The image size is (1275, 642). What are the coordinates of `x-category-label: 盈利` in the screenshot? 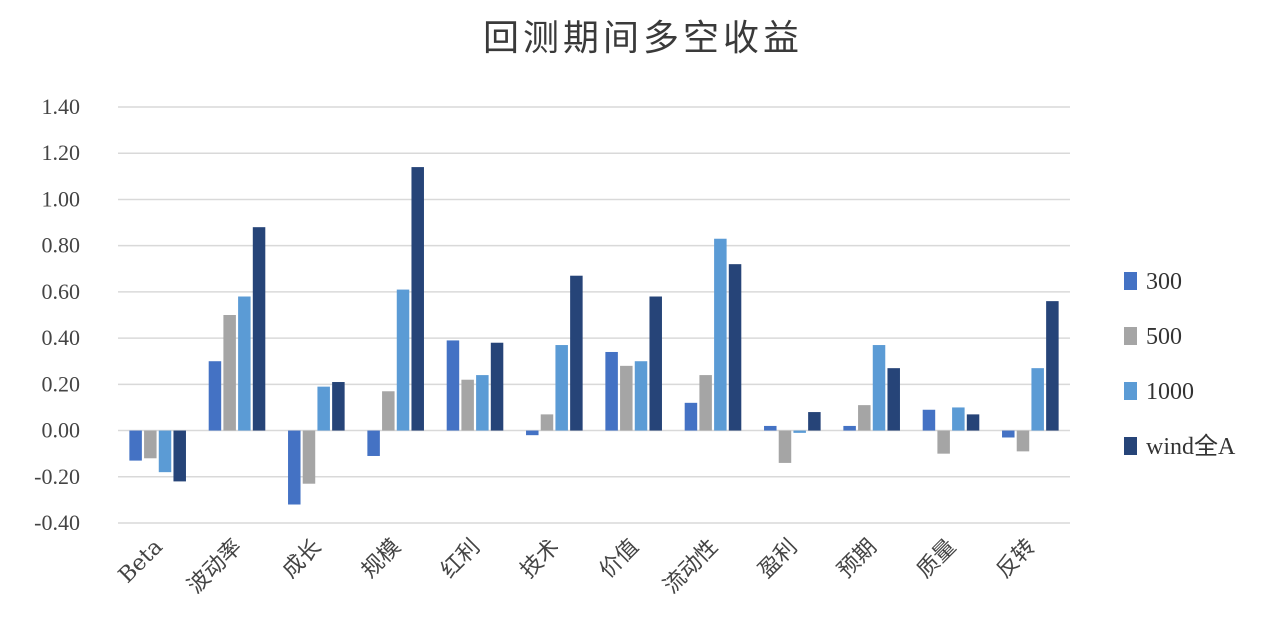 It's located at (778, 559).